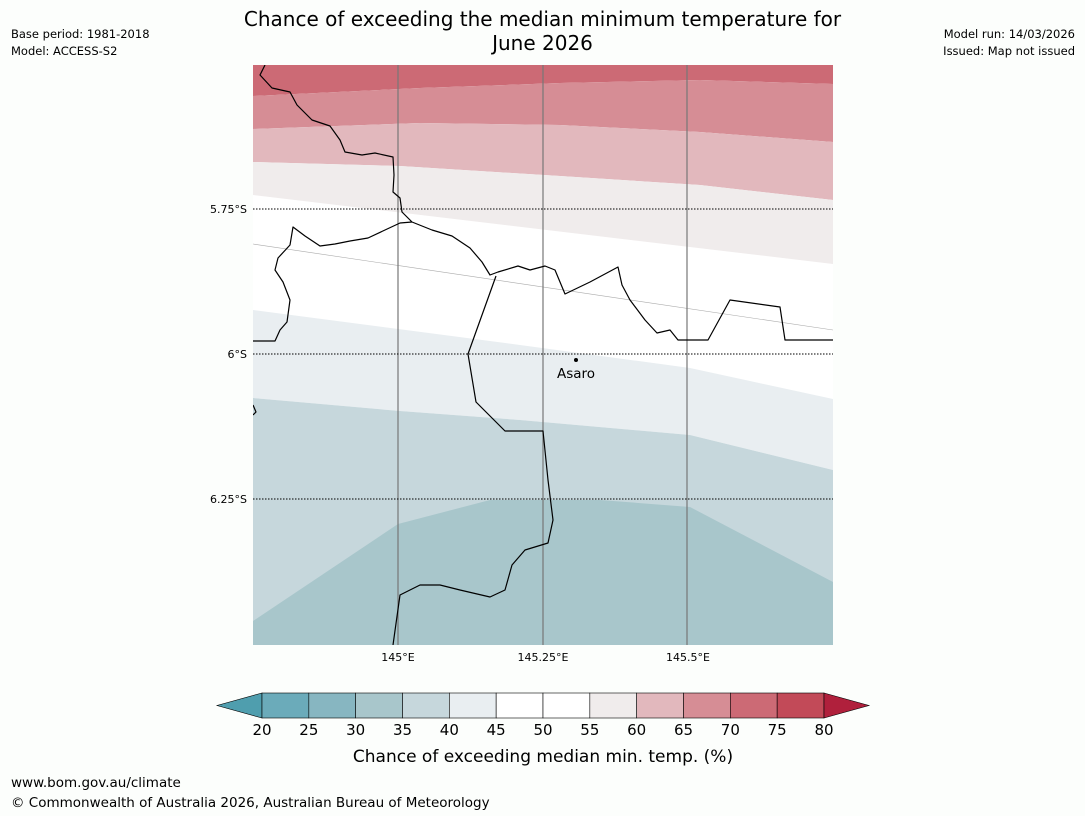 The width and height of the screenshot is (1085, 816). Describe the element at coordinates (228, 499) in the screenshot. I see `lat-label-6-25s: 6.25°S` at that location.